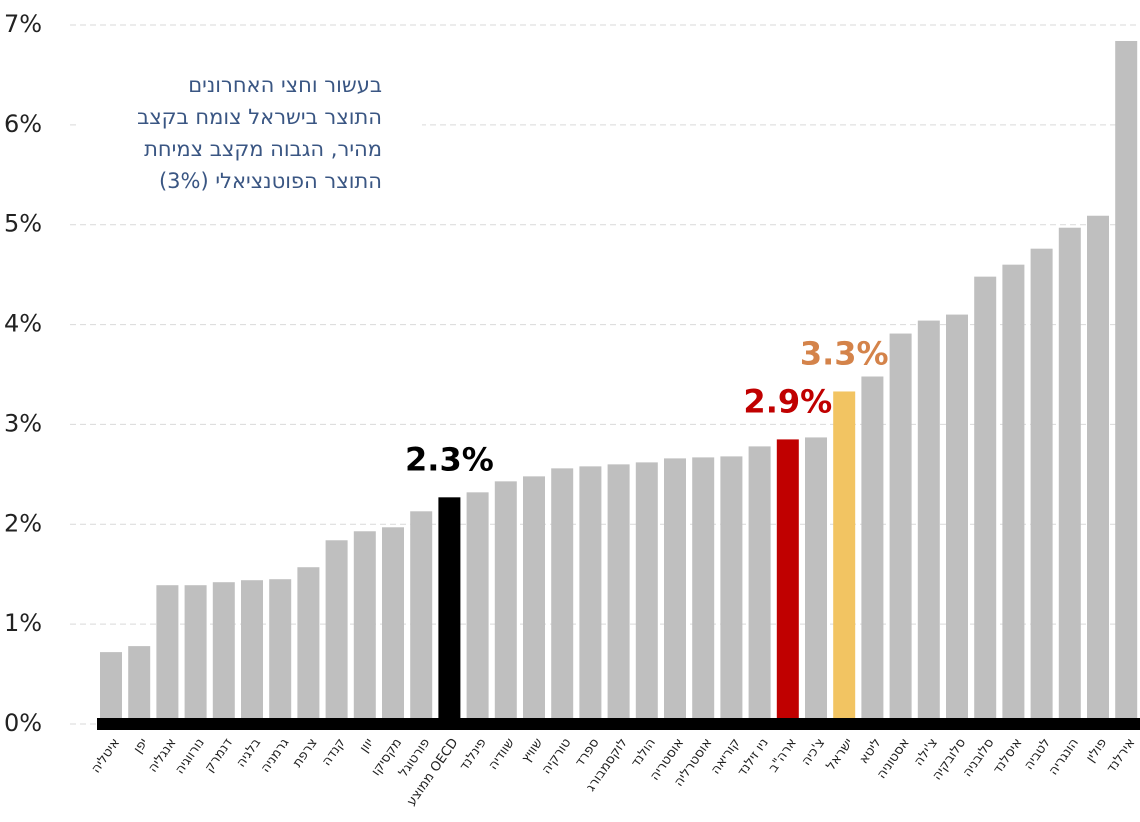 Image resolution: width=1140 pixels, height=822 pixels. I want to click on x-tick-label: איטליה, so click(106, 756).